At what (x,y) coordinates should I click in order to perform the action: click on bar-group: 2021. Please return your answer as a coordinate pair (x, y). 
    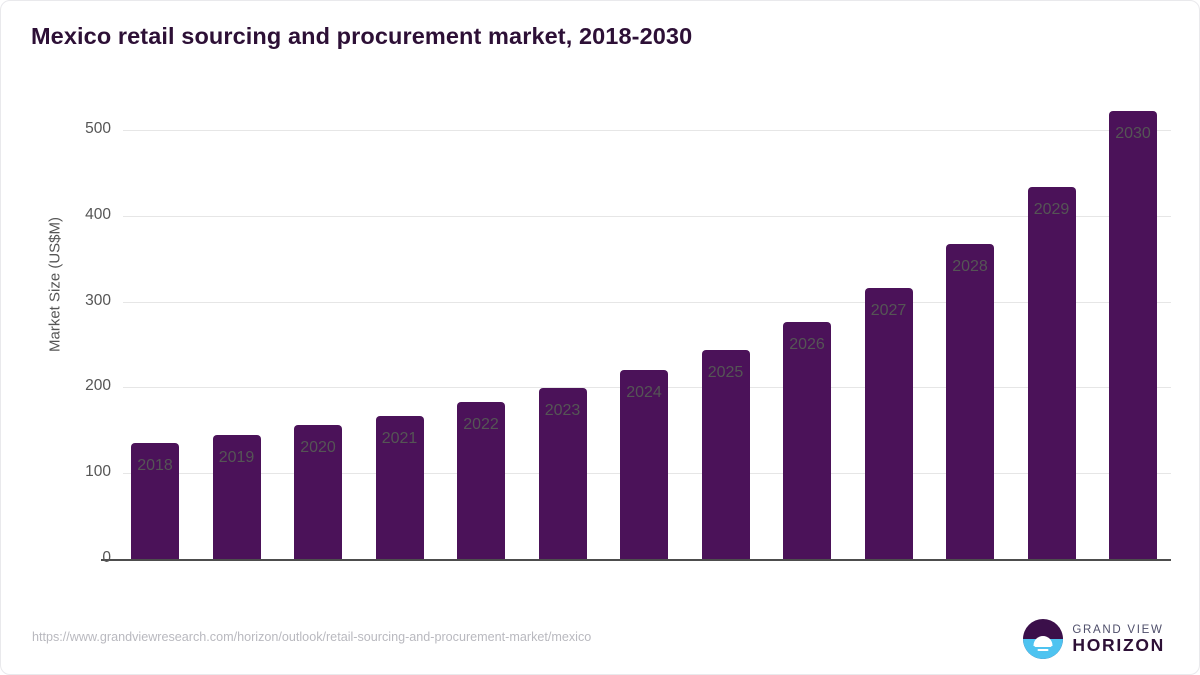
    Looking at the image, I should click on (399, 487).